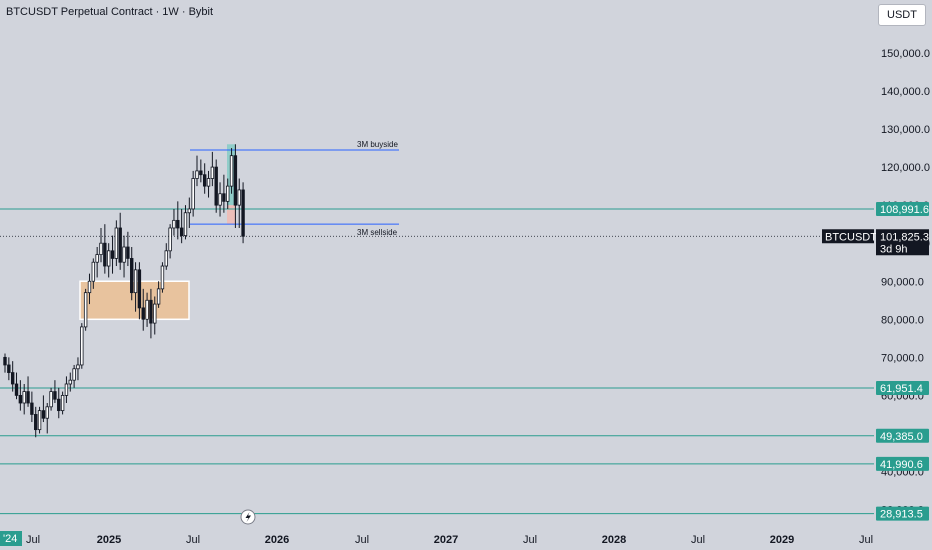 This screenshot has height=550, width=932. What do you see at coordinates (614, 540) in the screenshot?
I see `time-label: 2028` at bounding box center [614, 540].